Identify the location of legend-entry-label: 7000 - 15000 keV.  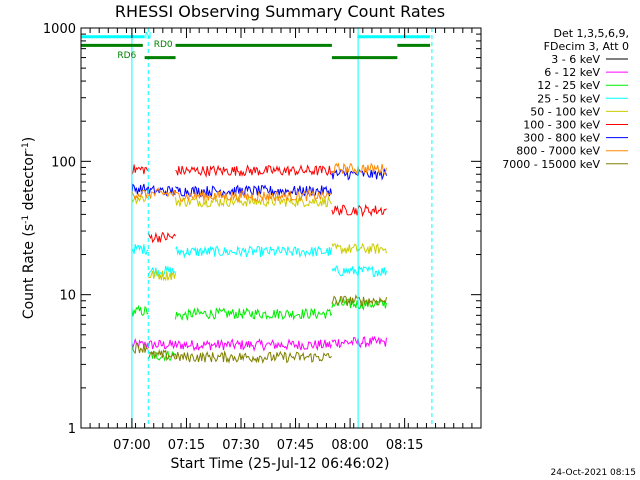
(551, 164).